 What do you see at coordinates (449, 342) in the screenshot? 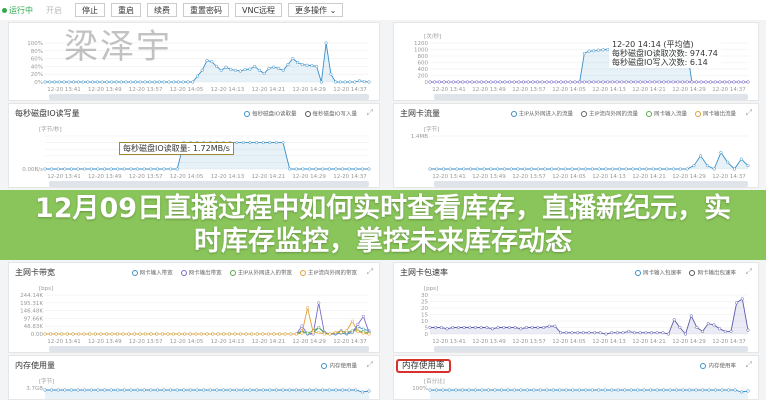
I see `x-tick-label: 12-20 13:41` at bounding box center [449, 342].